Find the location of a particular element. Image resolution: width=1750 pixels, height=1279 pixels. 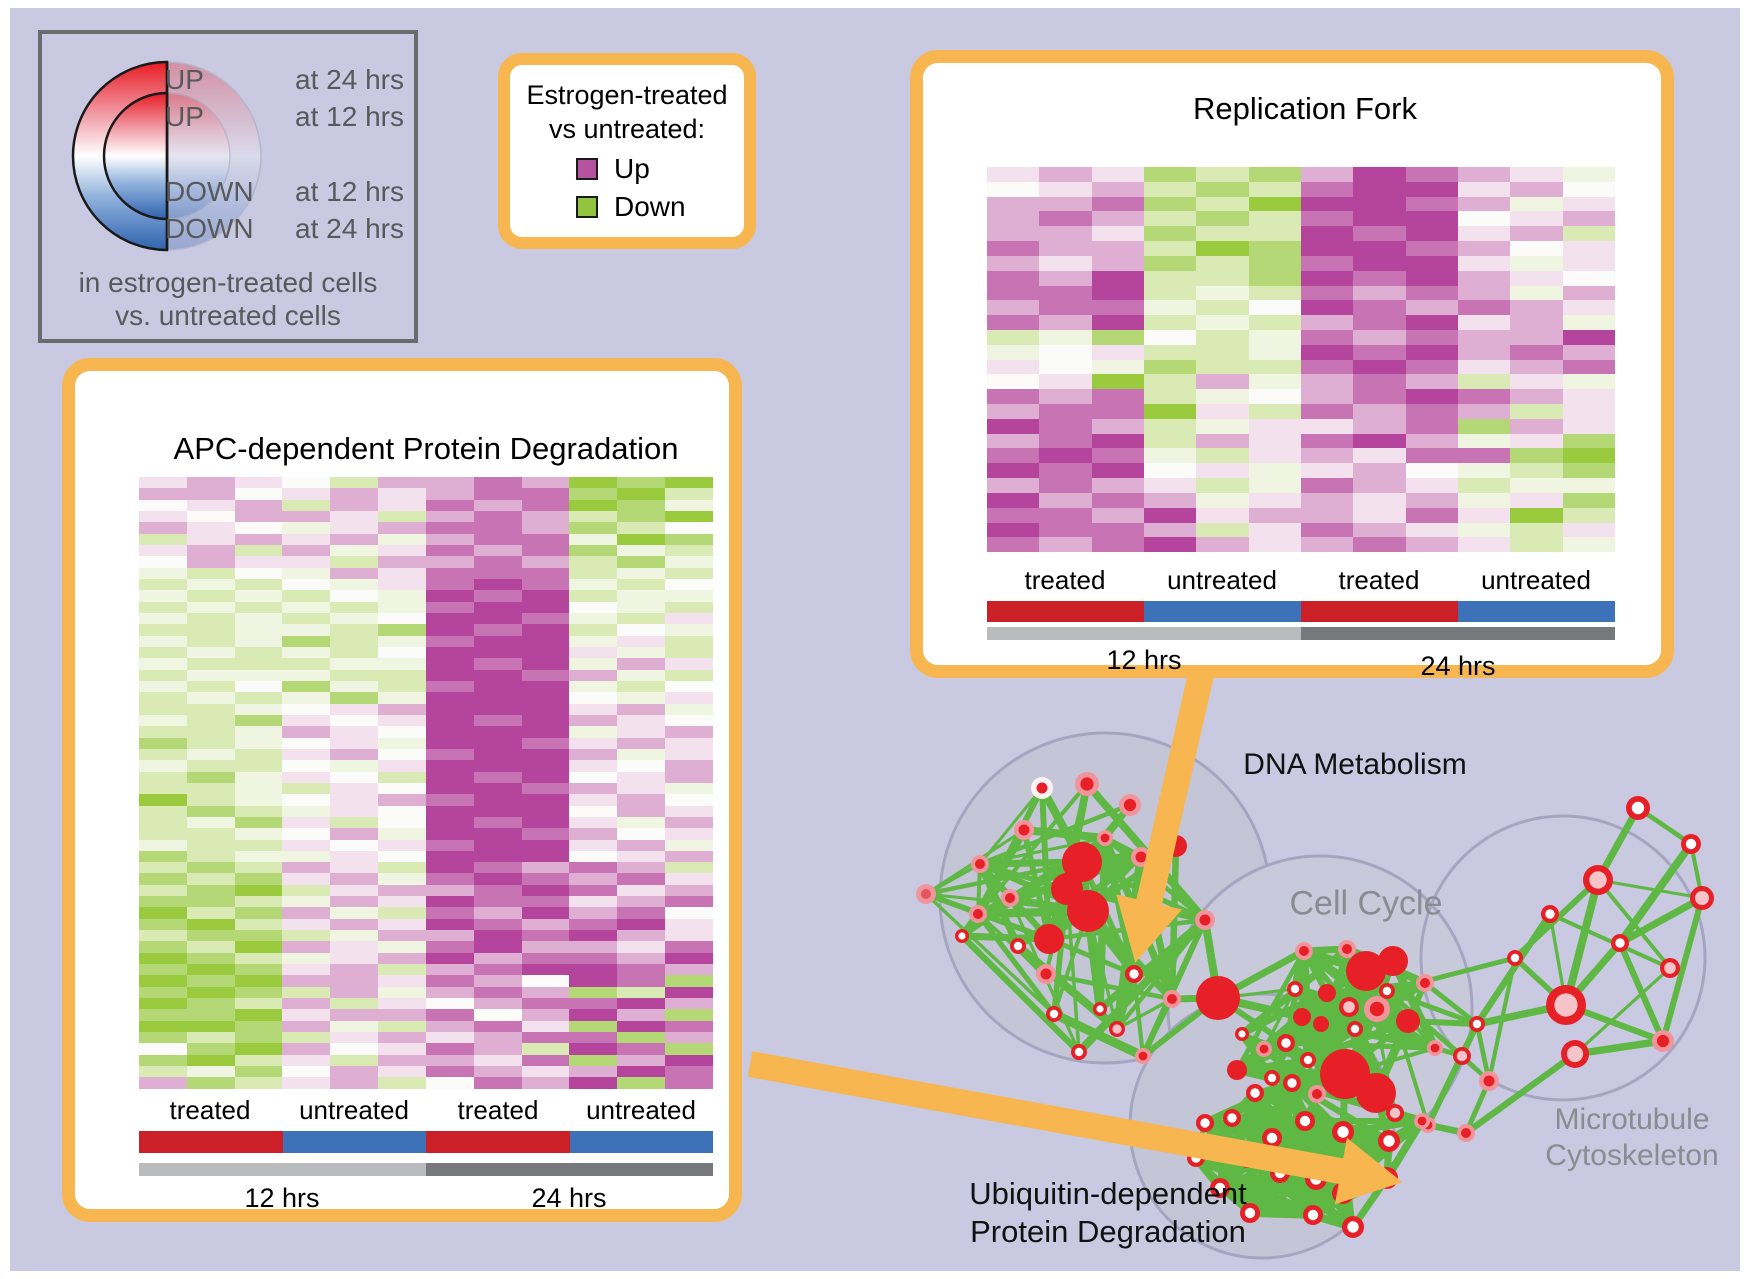

apc-group-untreated-24: untreated is located at coordinates (641, 1110).